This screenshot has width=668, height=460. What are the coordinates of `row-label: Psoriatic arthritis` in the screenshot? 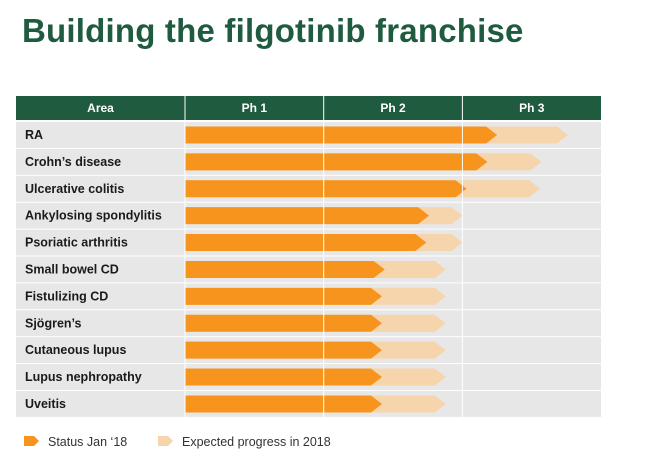 It's located at (76, 243).